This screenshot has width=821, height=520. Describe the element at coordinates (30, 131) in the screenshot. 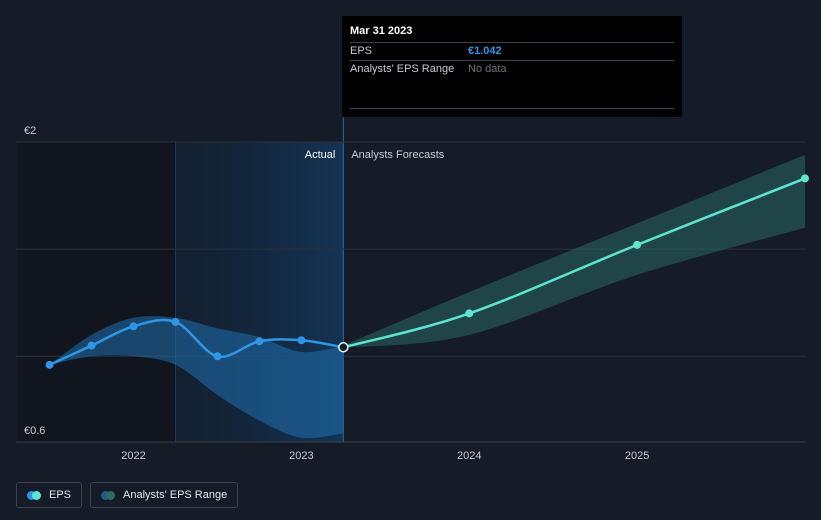

I see `y-tick-label-top: €2` at that location.